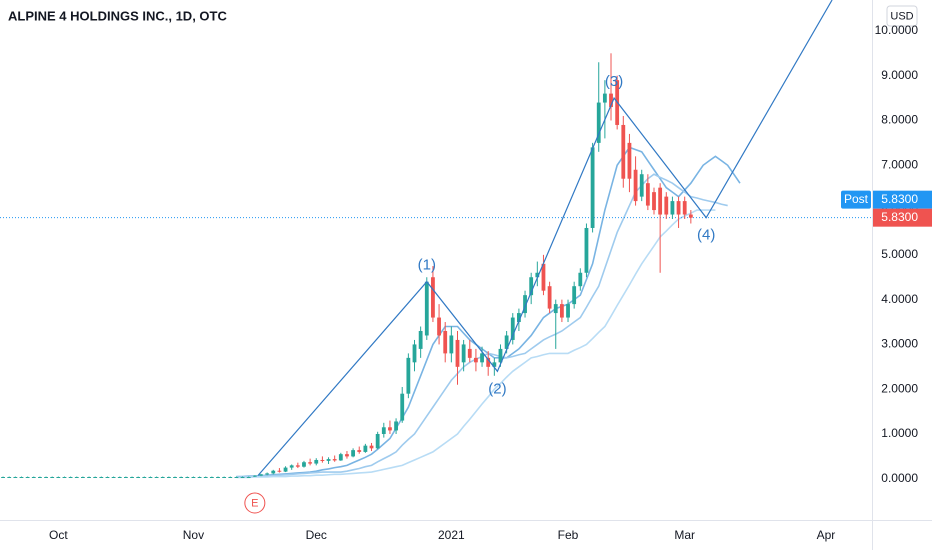 The height and width of the screenshot is (550, 932). Describe the element at coordinates (899, 75) in the screenshot. I see `y-tick-label: 9.0000` at that location.